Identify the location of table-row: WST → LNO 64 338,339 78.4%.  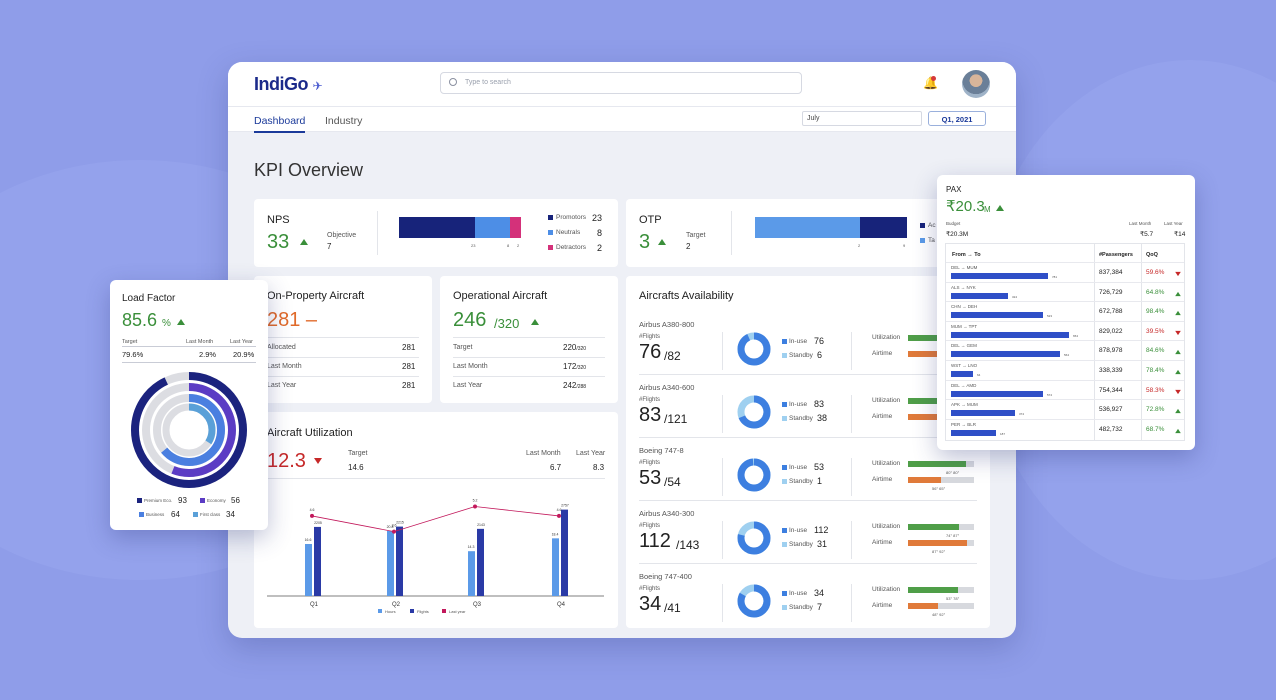
(1065, 370).